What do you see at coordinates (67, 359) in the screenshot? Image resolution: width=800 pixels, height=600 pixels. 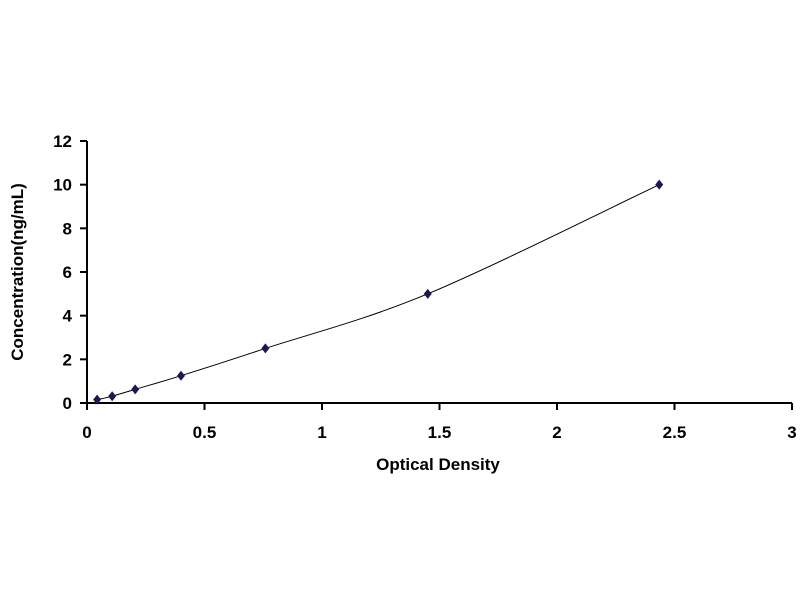 I see `y-tick-label: 2` at bounding box center [67, 359].